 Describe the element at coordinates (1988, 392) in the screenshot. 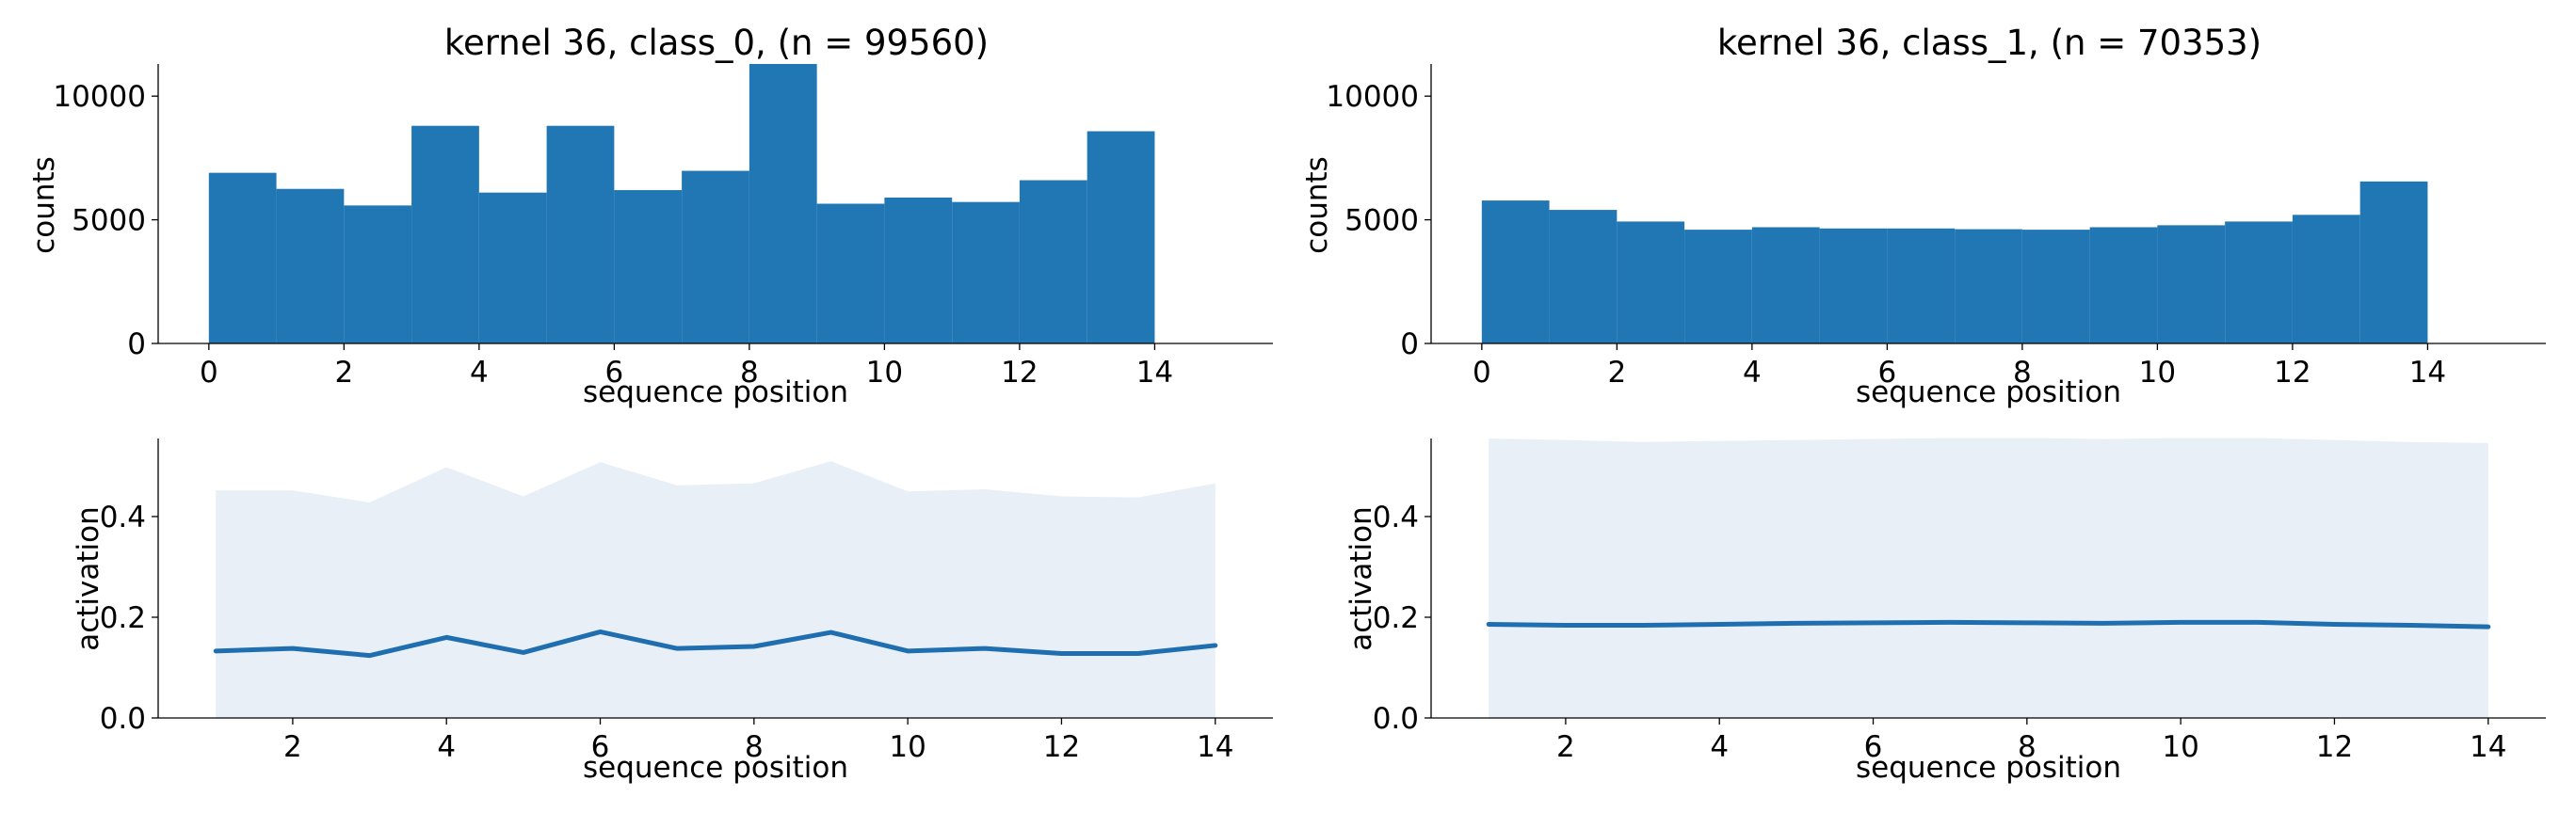

I see `histogram-class-1-x-axis-label: sequence position` at that location.